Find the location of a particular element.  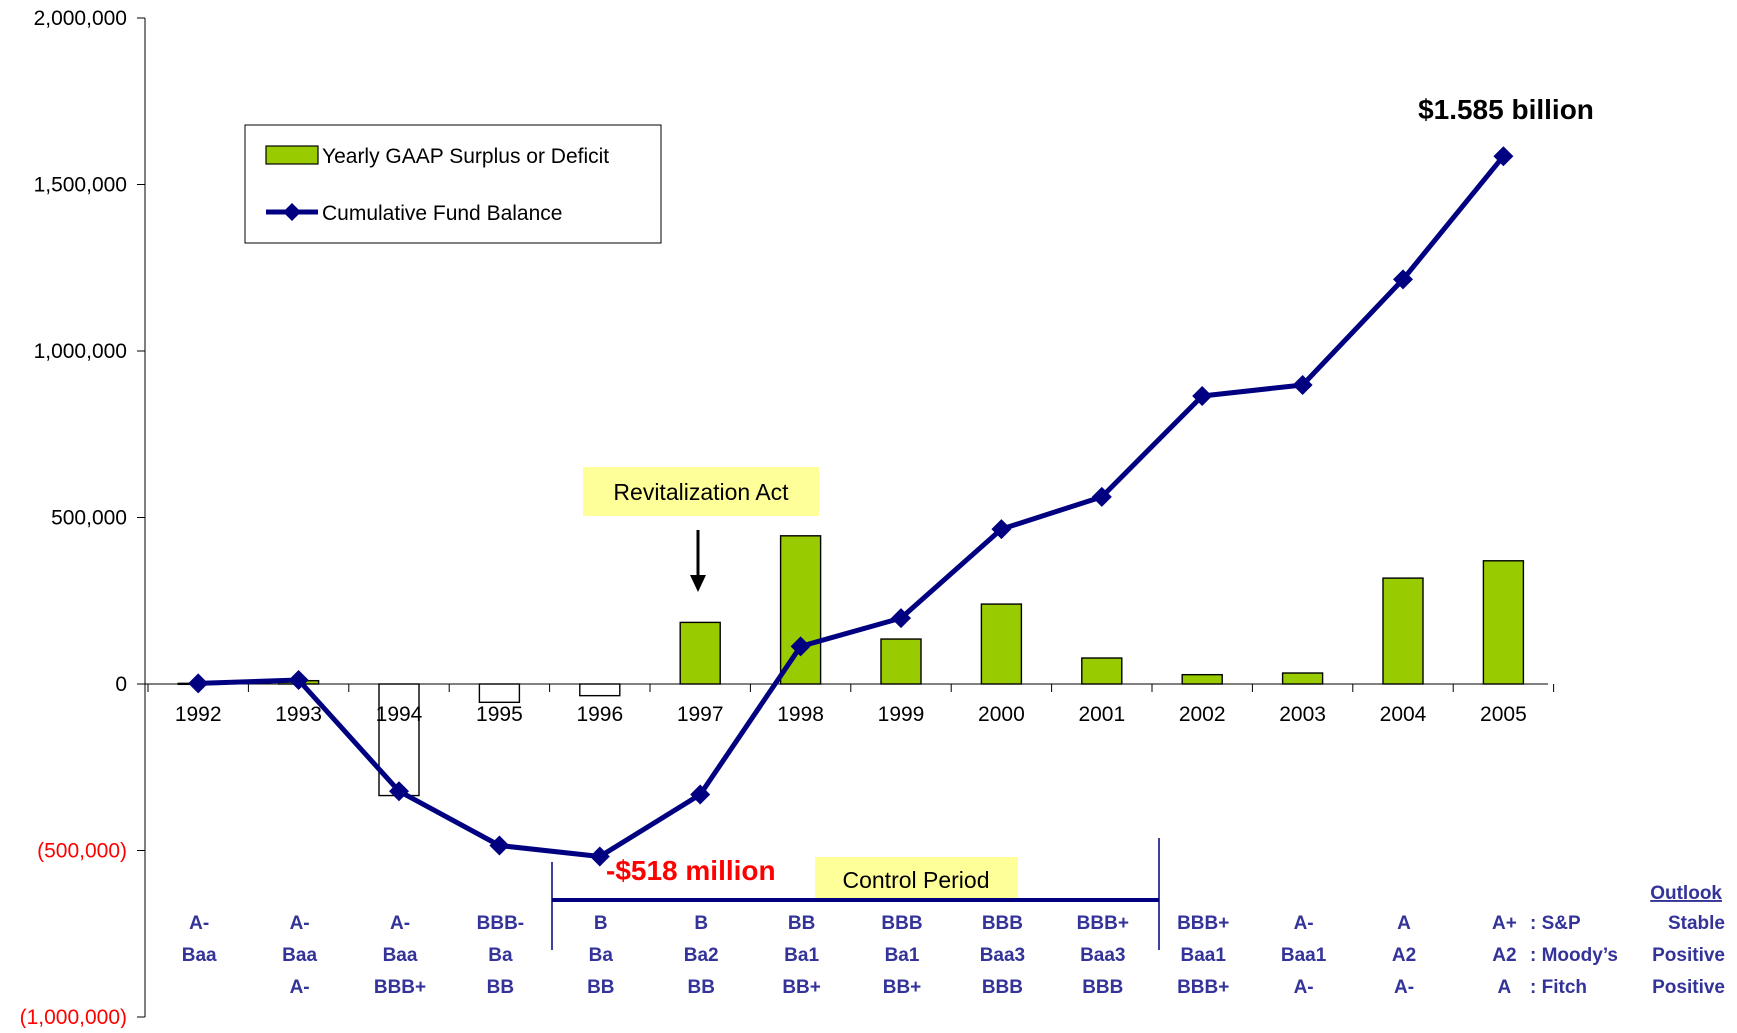

rating-fitch-1998: BB+ is located at coordinates (801, 987).